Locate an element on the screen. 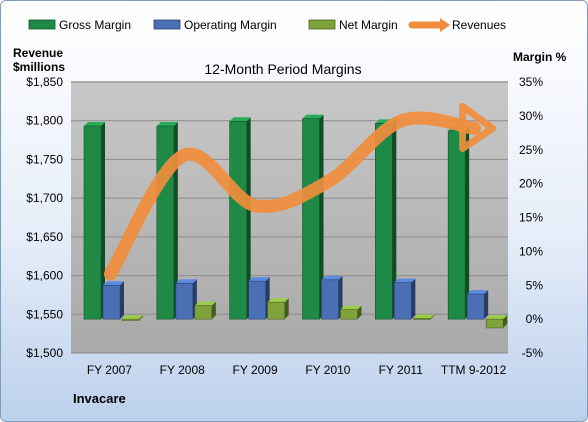 Image resolution: width=588 pixels, height=422 pixels. y-left-tick: $1,500 is located at coordinates (44, 353).